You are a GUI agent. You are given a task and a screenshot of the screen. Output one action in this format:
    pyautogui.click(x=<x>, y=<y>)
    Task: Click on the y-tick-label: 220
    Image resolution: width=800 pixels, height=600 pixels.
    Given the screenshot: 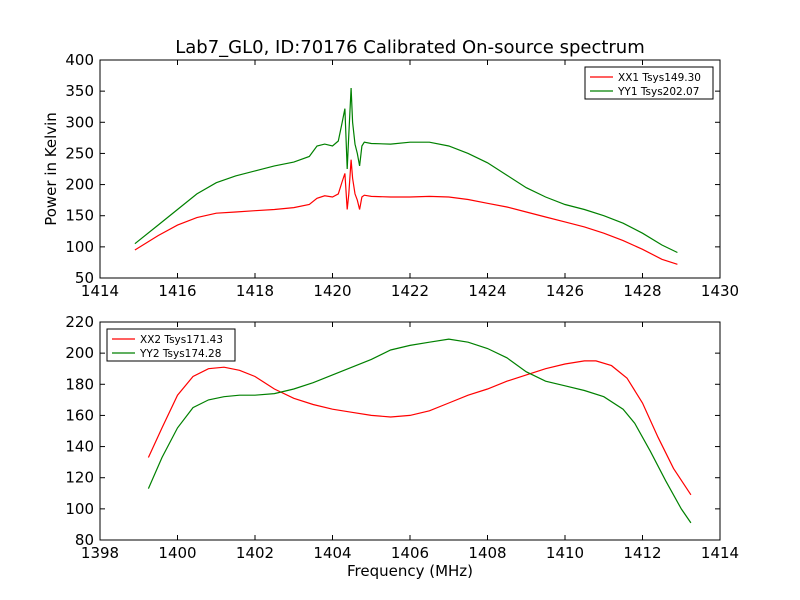 What is the action you would take?
    pyautogui.click(x=79, y=322)
    